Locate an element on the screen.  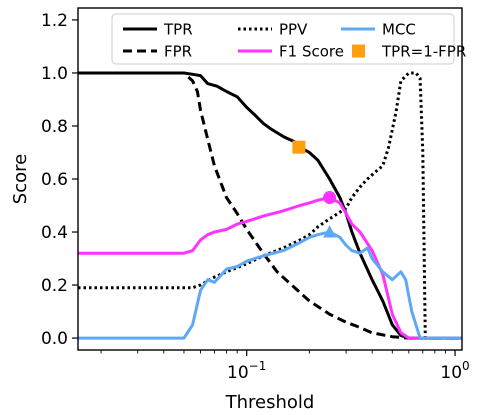
x-tick-label: 10⁰ is located at coordinates (454, 371).